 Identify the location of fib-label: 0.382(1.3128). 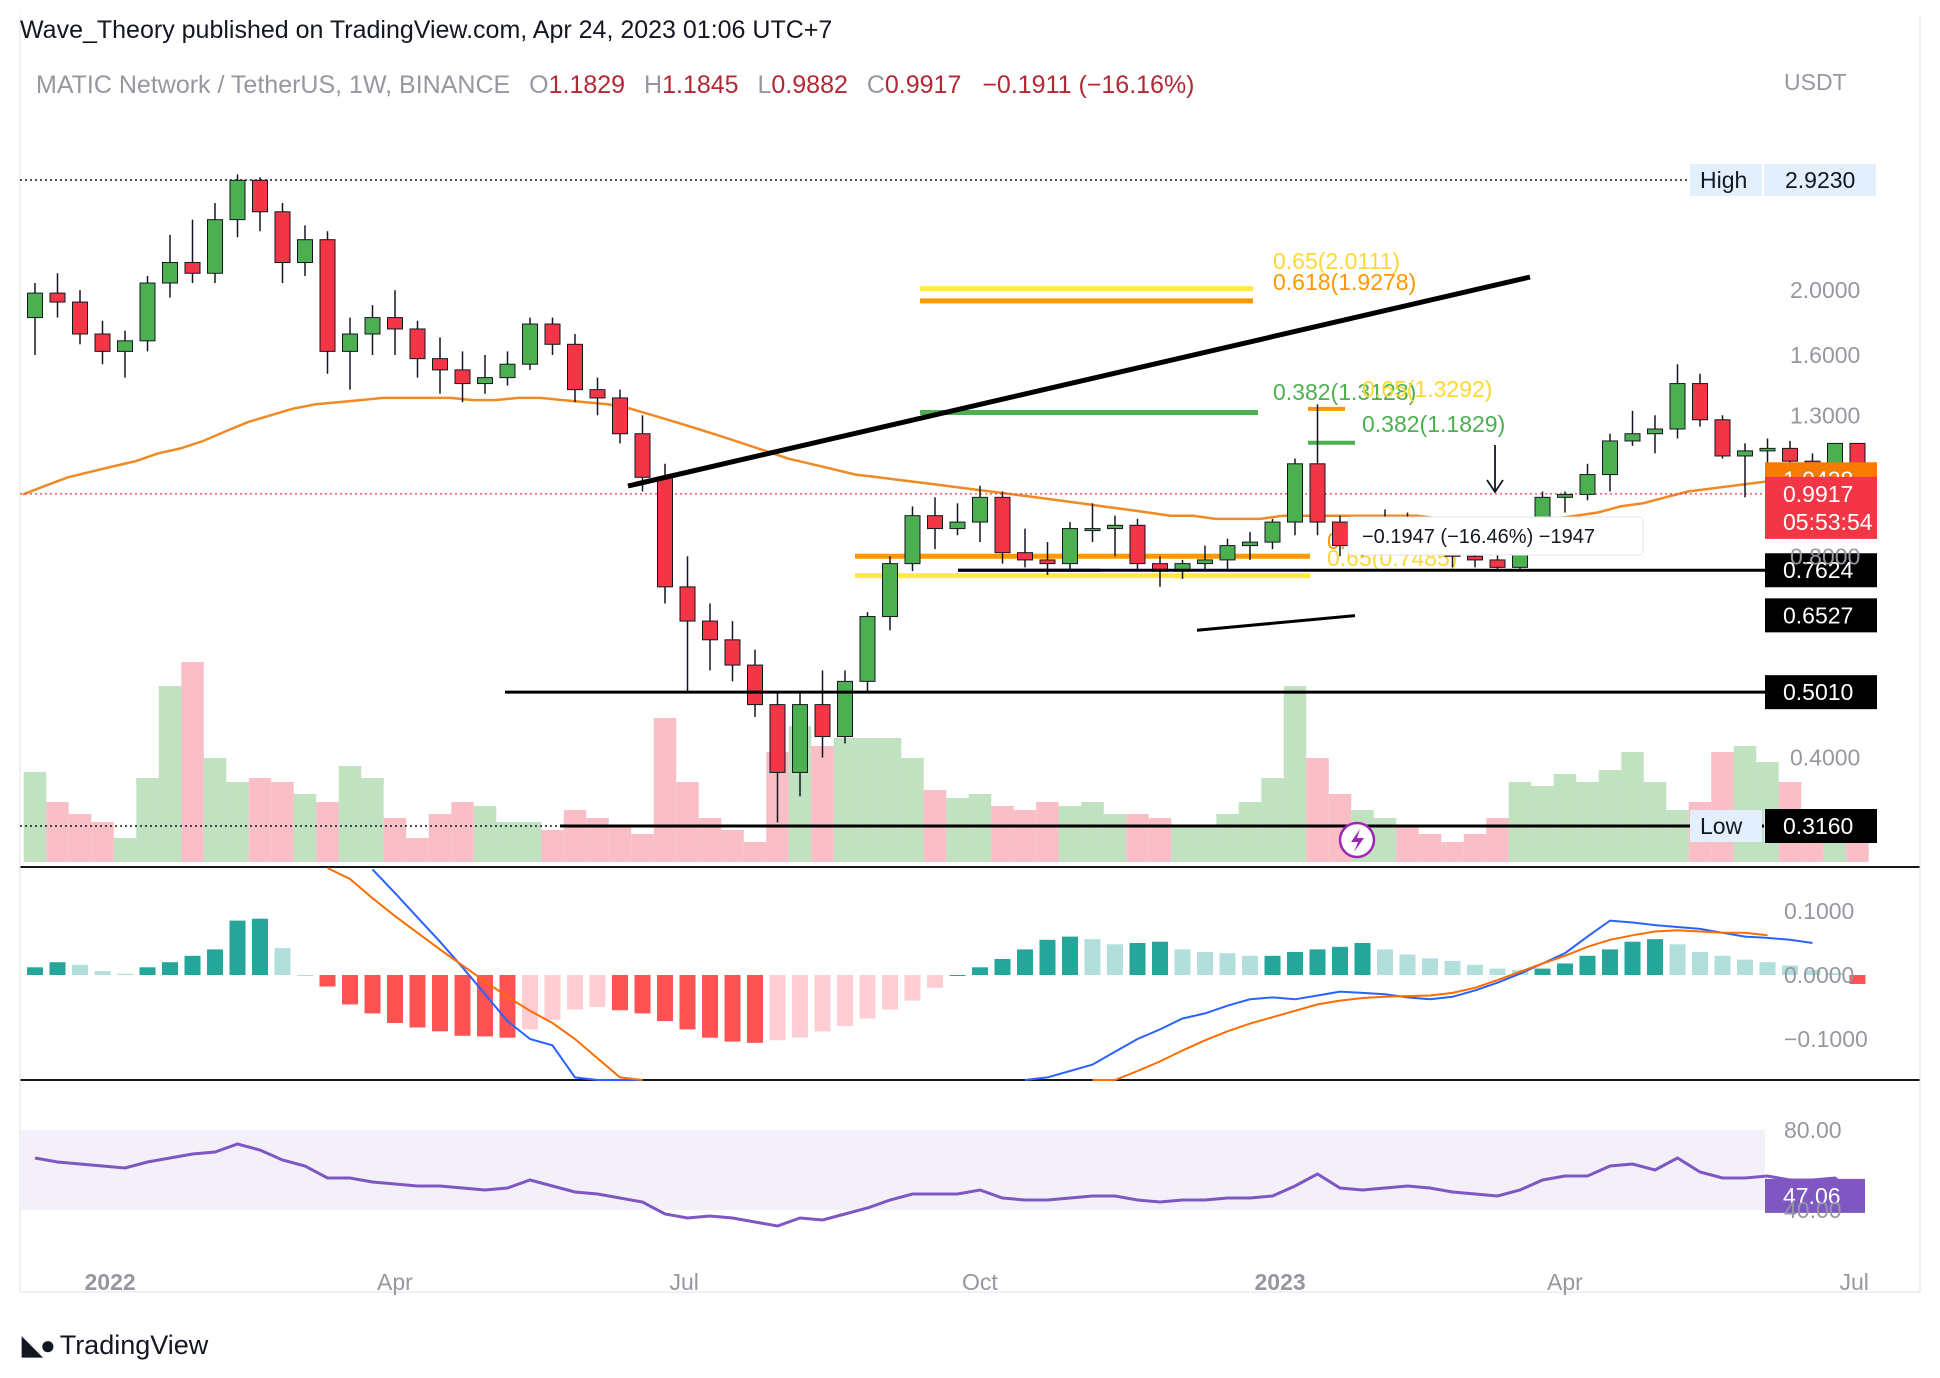
(1344, 392).